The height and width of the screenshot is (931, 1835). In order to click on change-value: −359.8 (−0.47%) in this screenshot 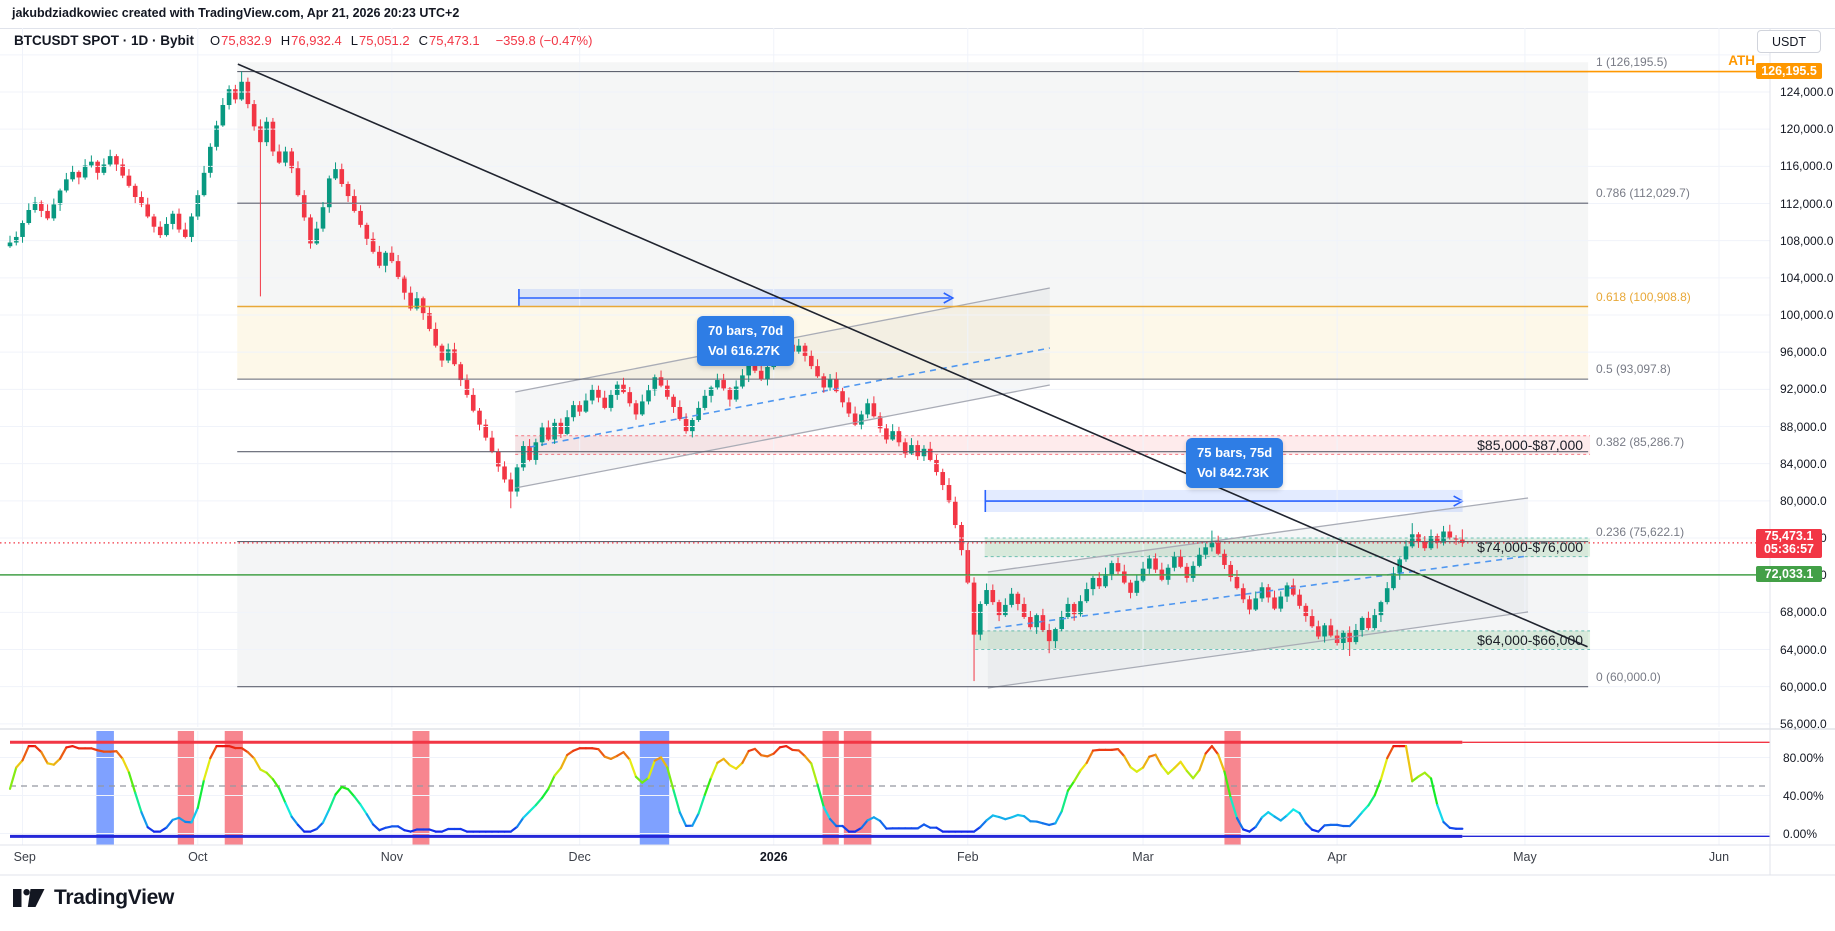, I will do `click(544, 40)`.